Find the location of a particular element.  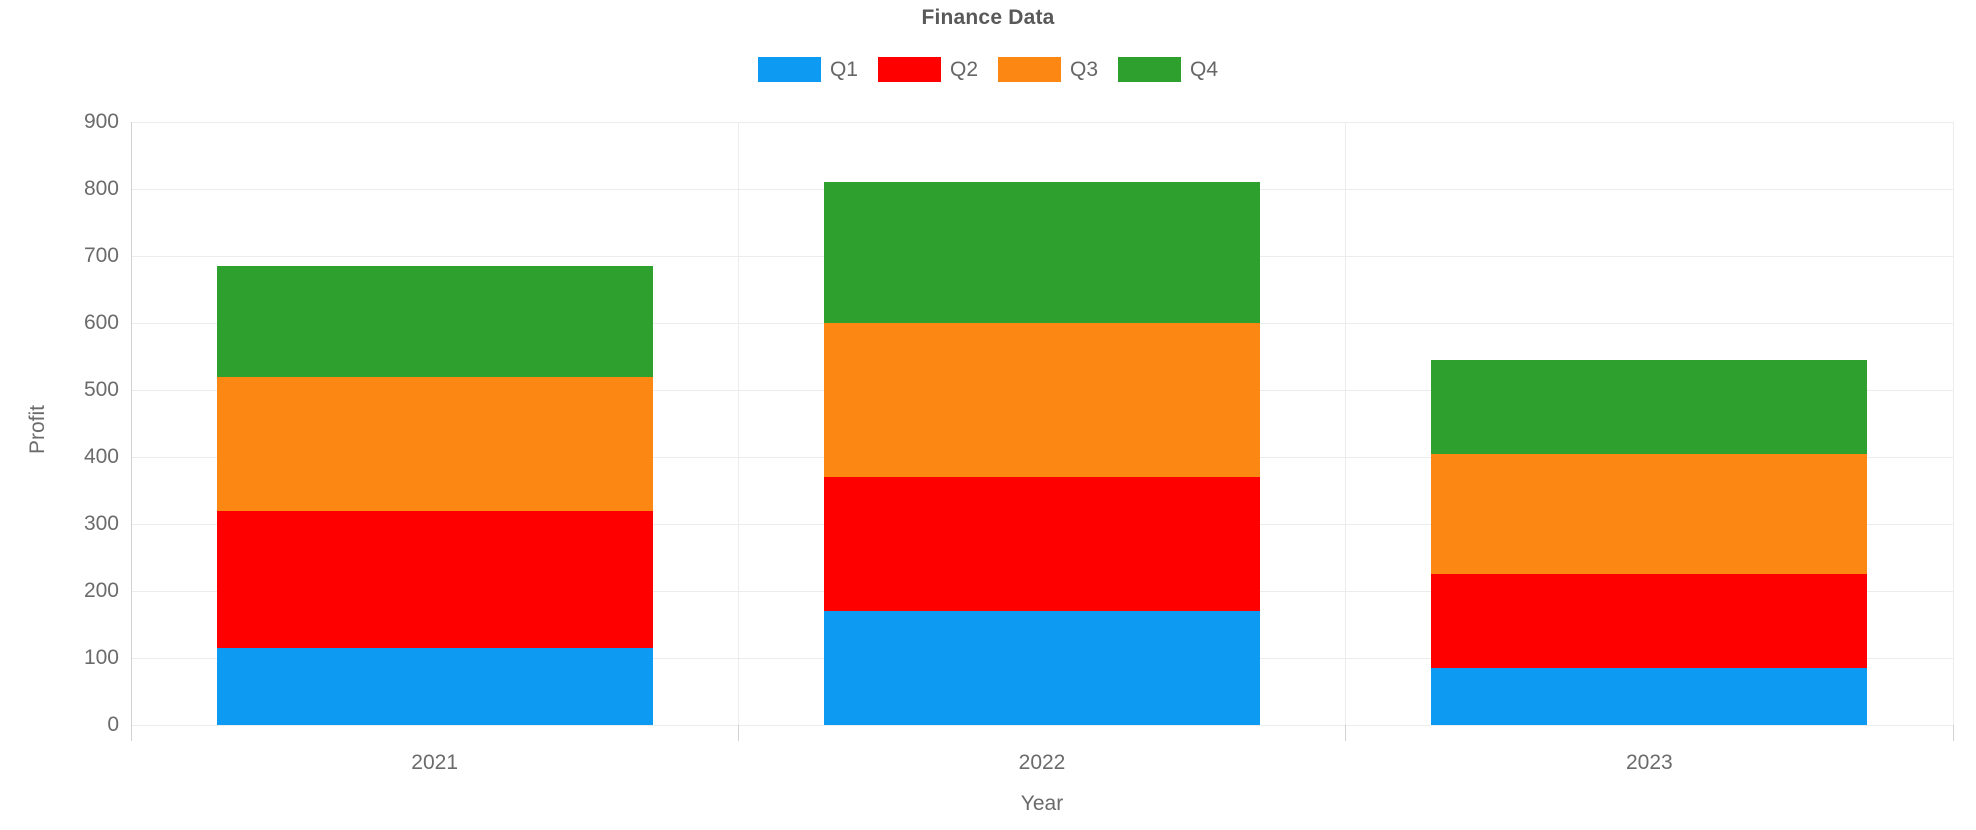

legend-item-Q4: Q4 is located at coordinates (1168, 69).